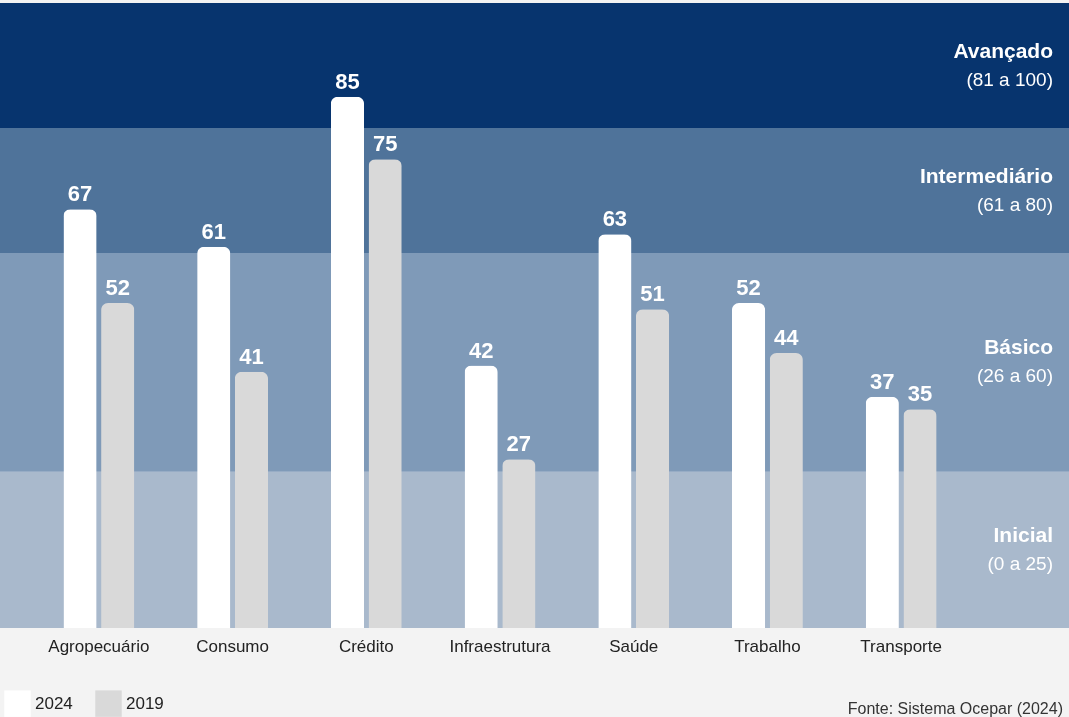  Describe the element at coordinates (986, 189) in the screenshot. I see `text: Intermediário (61 a 80)` at that location.